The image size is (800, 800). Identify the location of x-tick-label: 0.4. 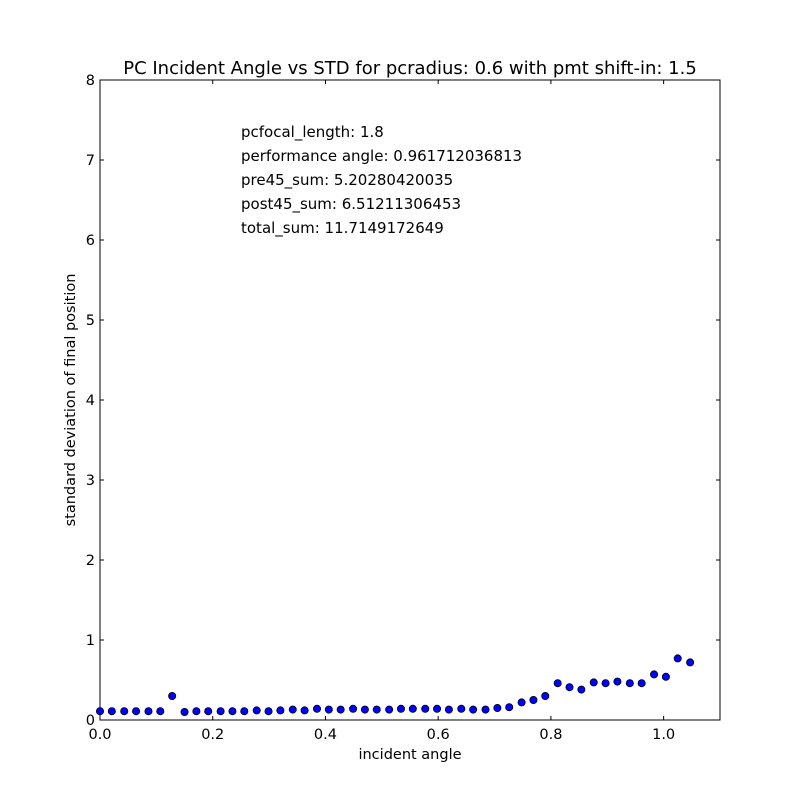
(325, 735).